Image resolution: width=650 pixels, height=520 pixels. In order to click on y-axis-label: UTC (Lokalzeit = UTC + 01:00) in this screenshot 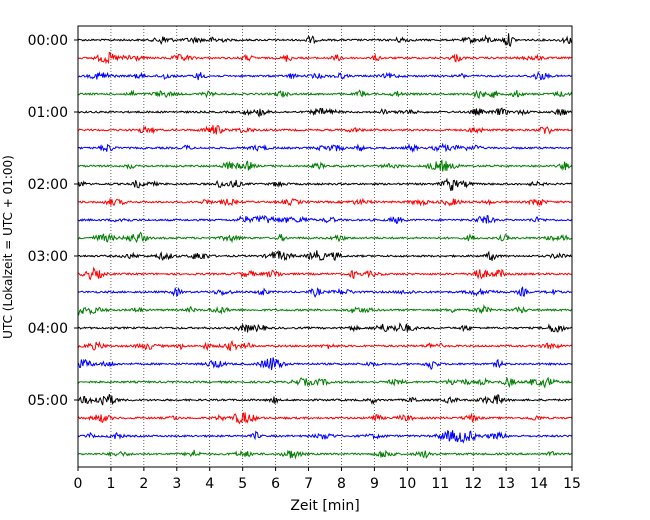, I will do `click(8, 247)`.